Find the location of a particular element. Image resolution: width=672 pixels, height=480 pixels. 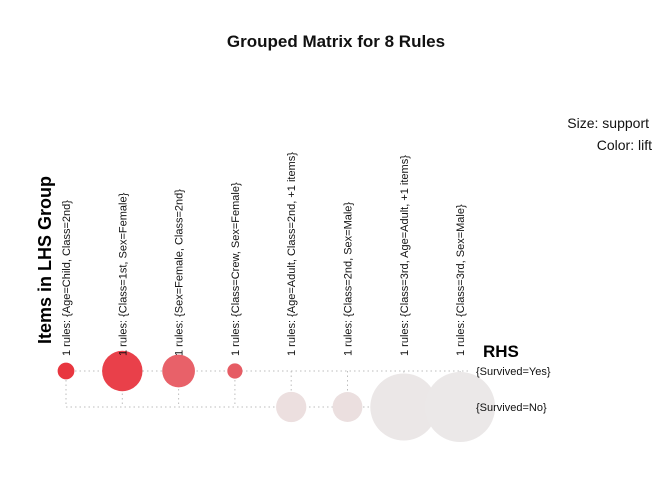

y-axis-label: Items in LHS Group is located at coordinates (45, 260).